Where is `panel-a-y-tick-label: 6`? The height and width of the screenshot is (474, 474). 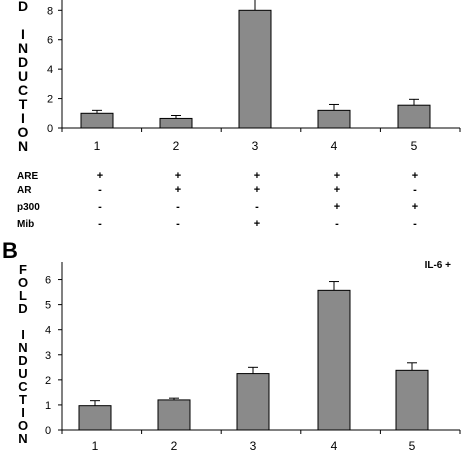 panel-a-y-tick-label: 6 is located at coordinates (50, 41).